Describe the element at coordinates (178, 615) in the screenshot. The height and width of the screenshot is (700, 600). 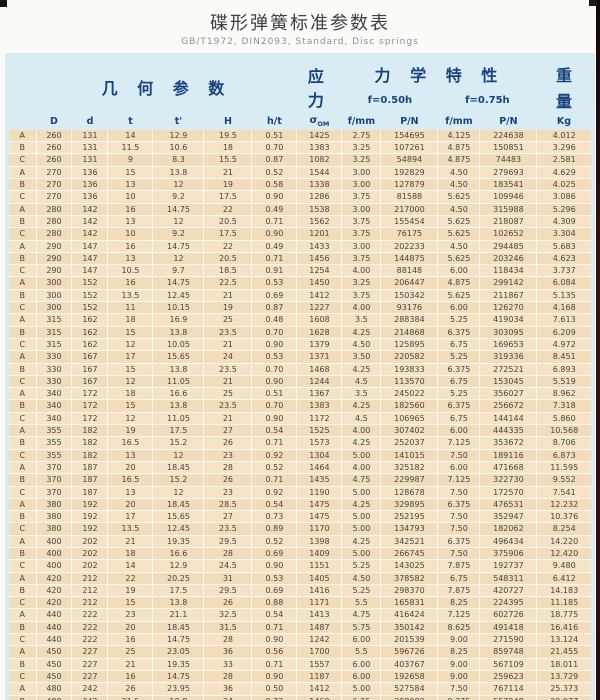
I see `data-cell: 21.1` at that location.